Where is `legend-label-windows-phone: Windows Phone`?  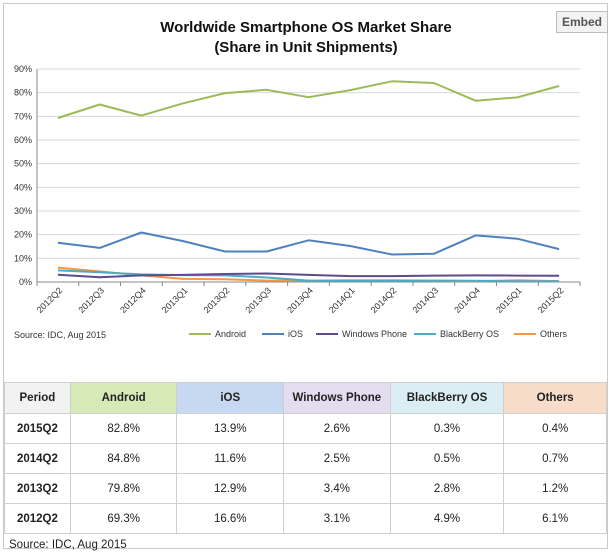
legend-label-windows-phone: Windows Phone is located at coordinates (374, 334).